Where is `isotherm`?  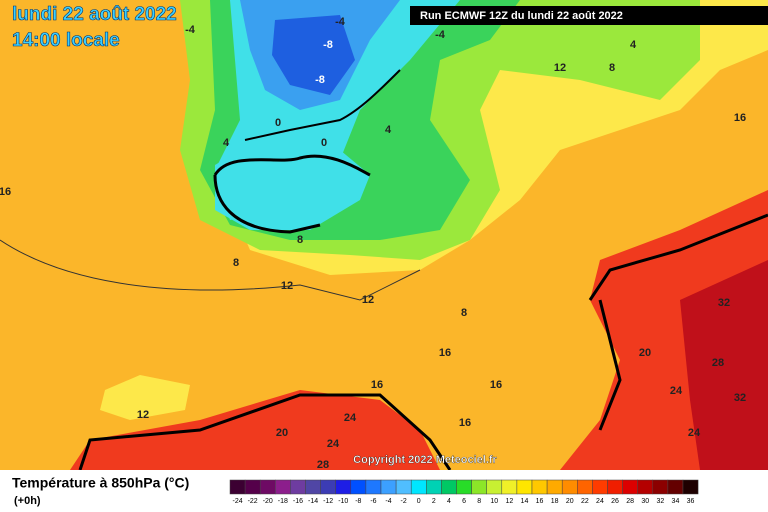
isotherm is located at coordinates (210, 270).